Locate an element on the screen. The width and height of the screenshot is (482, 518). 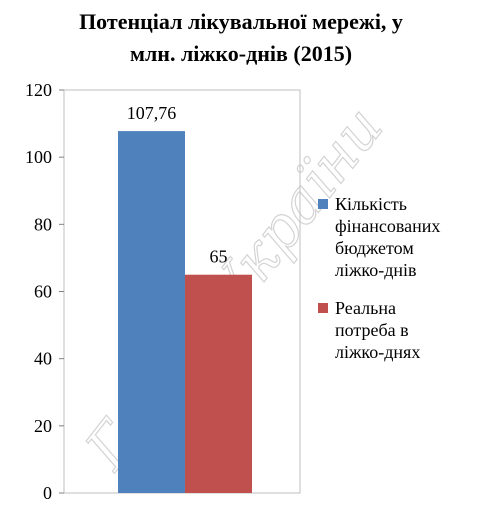
data-label-series-2: 65 is located at coordinates (219, 257).